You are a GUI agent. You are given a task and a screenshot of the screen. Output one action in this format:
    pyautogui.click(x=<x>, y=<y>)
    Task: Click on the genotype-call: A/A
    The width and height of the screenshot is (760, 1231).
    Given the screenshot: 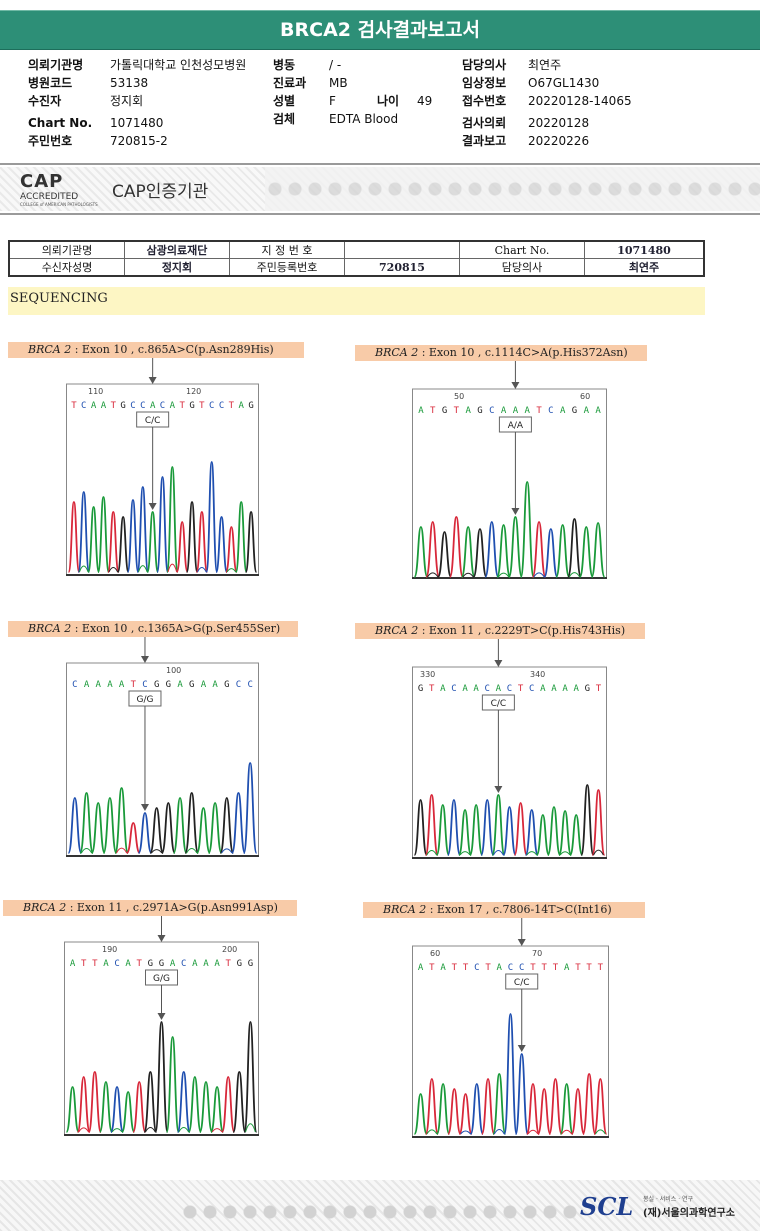 What is the action you would take?
    pyautogui.click(x=516, y=426)
    